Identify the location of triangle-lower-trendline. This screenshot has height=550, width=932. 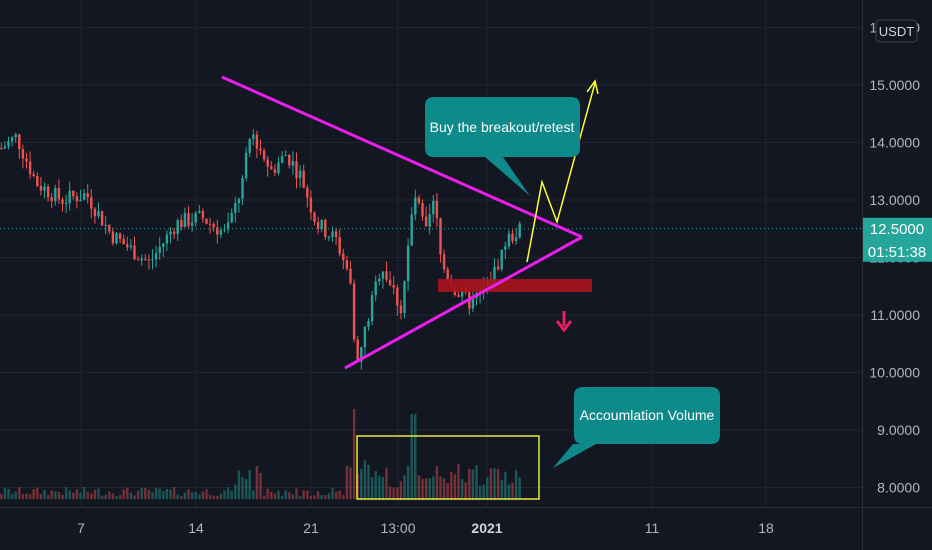
(463, 302).